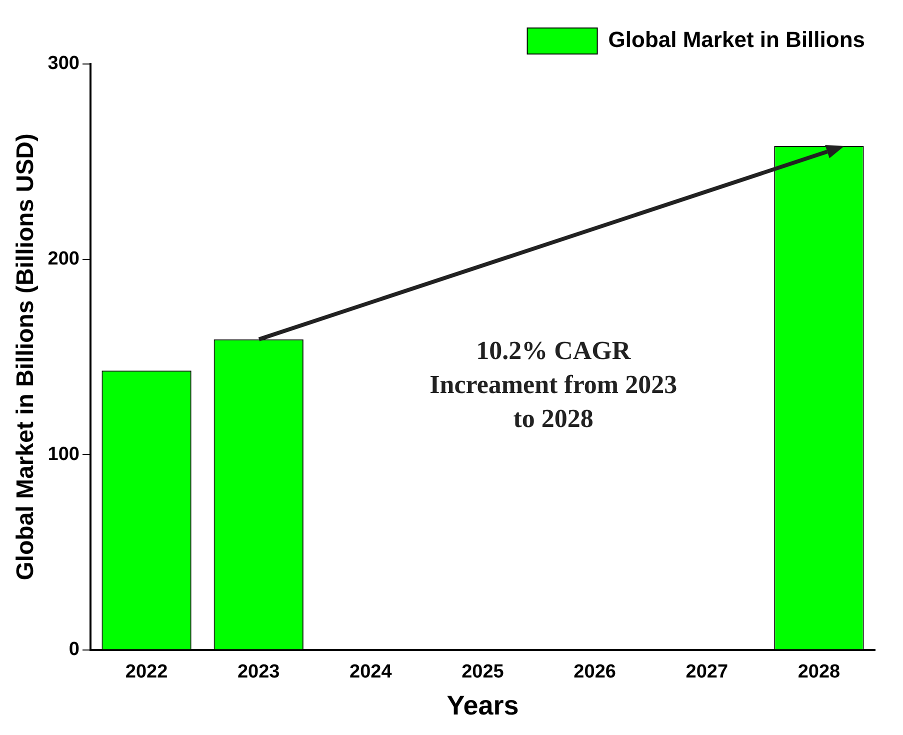  I want to click on y-tick-label: 100, so click(64, 454).